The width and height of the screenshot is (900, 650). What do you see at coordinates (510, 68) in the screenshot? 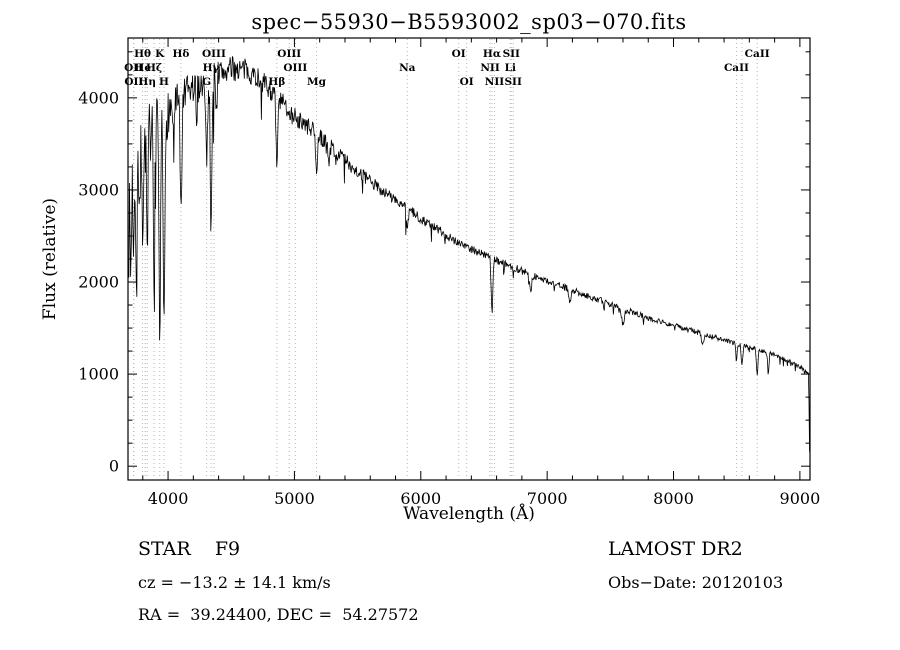
I see `spectral-line-label: Li` at bounding box center [510, 68].